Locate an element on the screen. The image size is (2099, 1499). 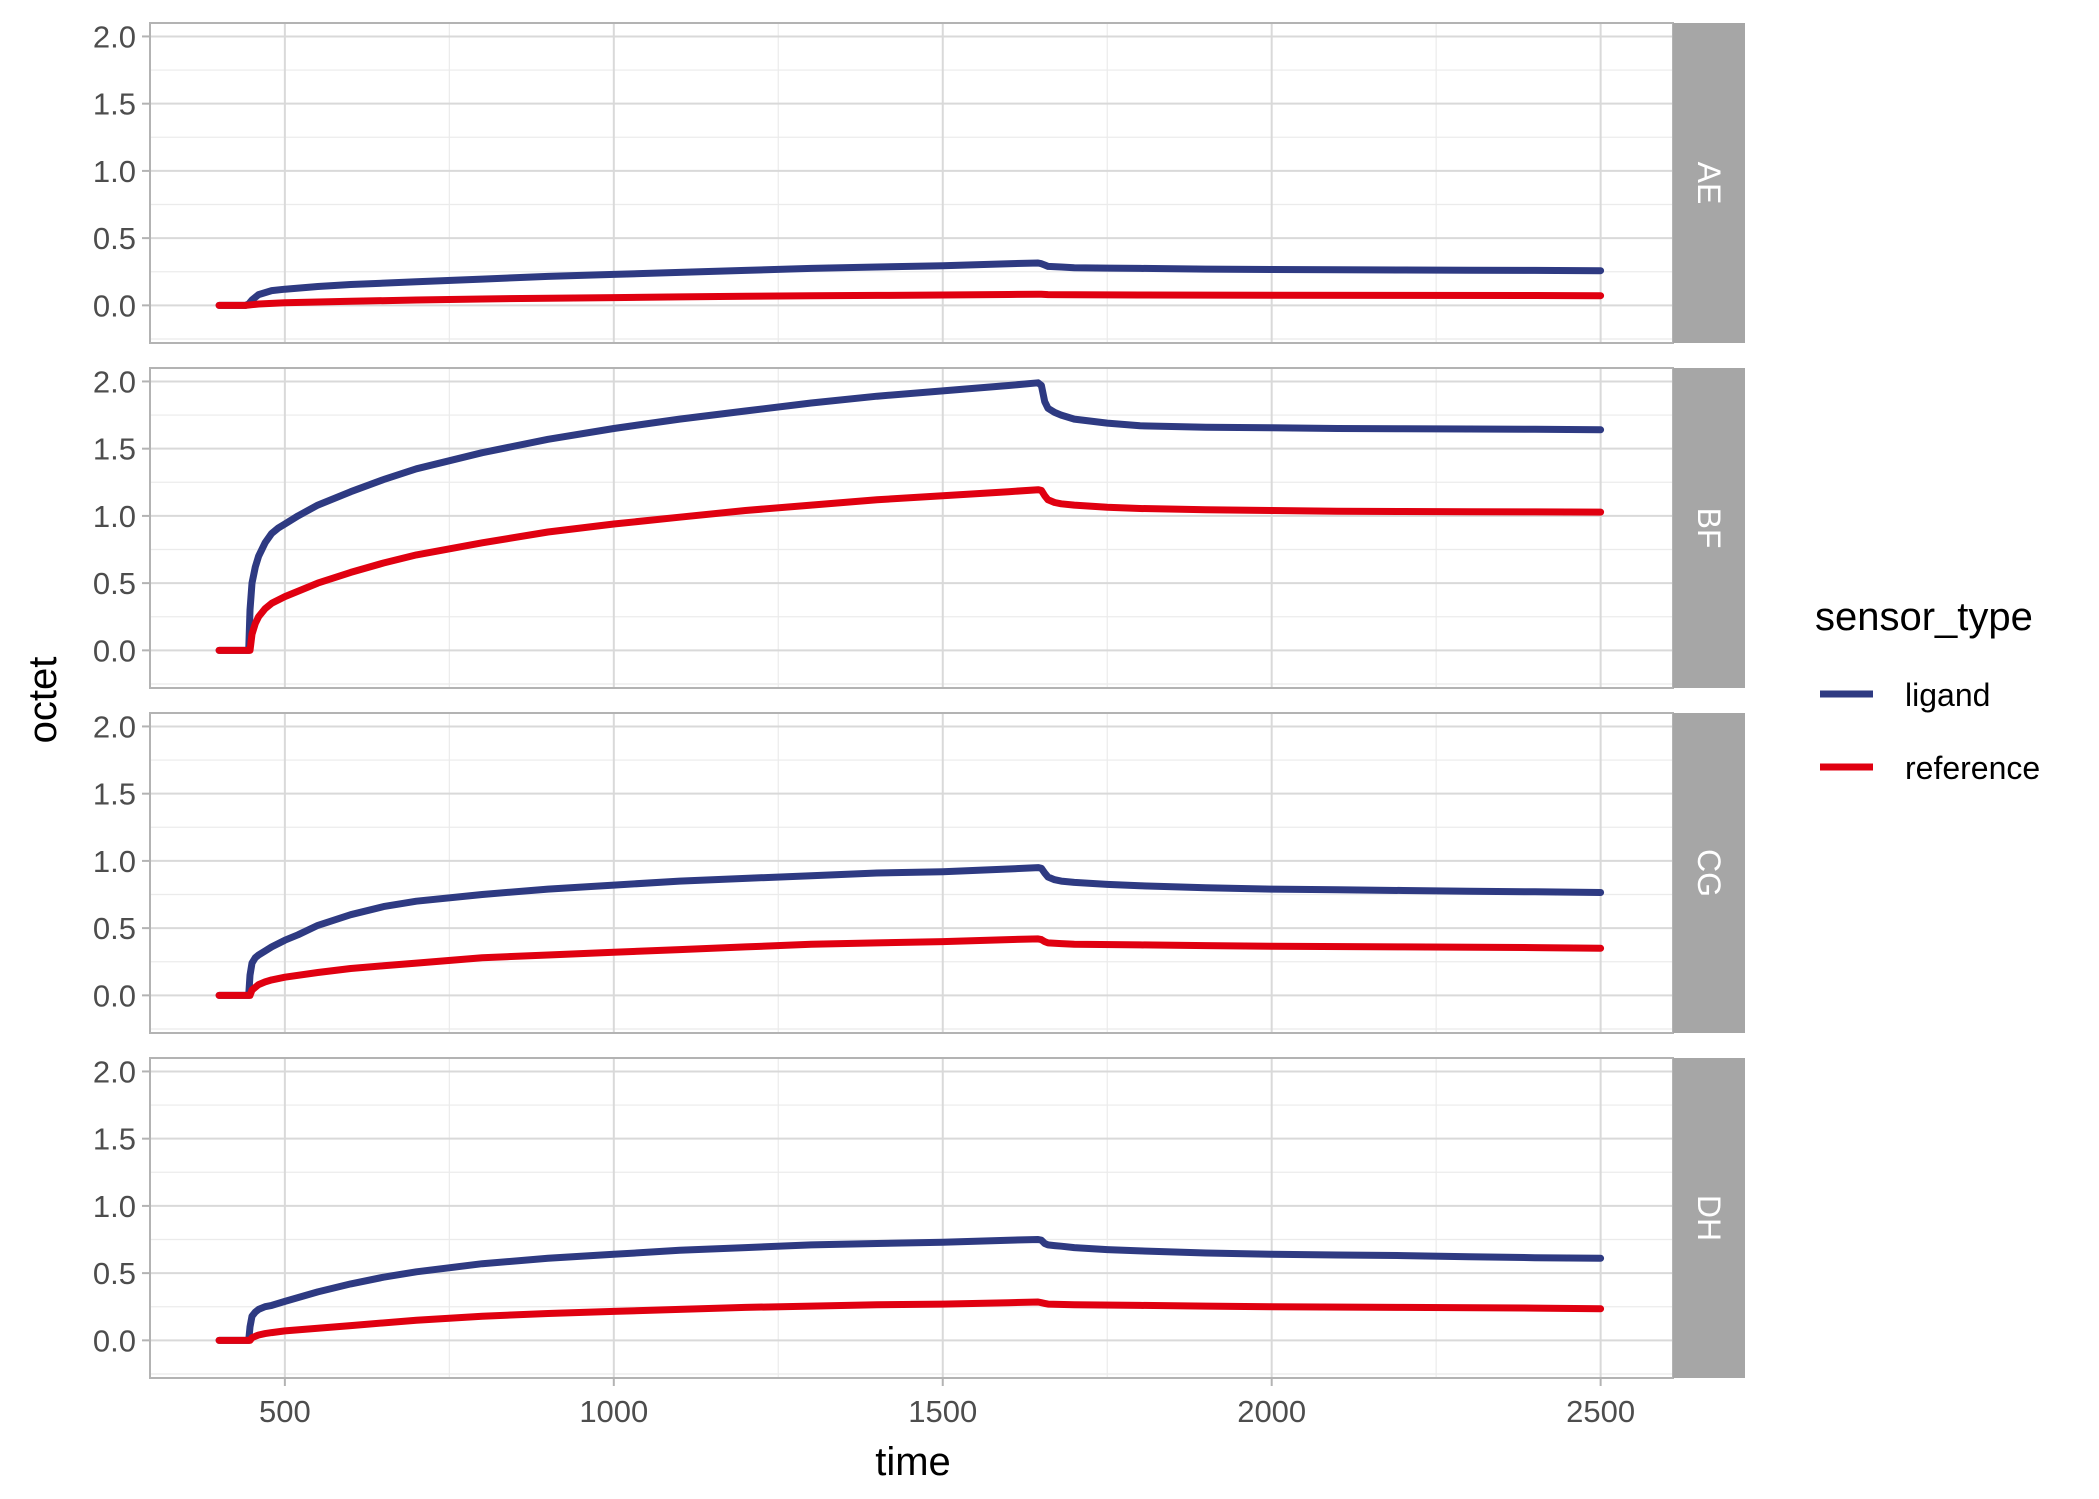
x-axis: 500 1000 1500 2000 2500 is located at coordinates (947, 1403).